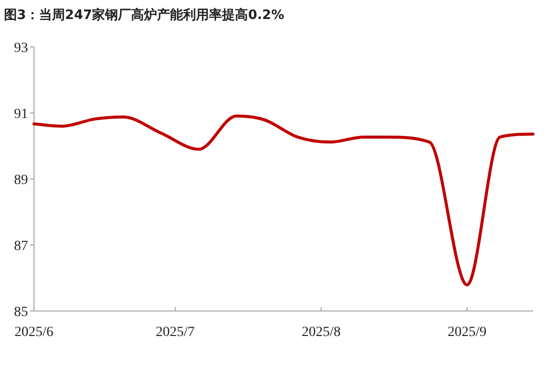  I want to click on y-tick-label: 91, so click(21, 114).